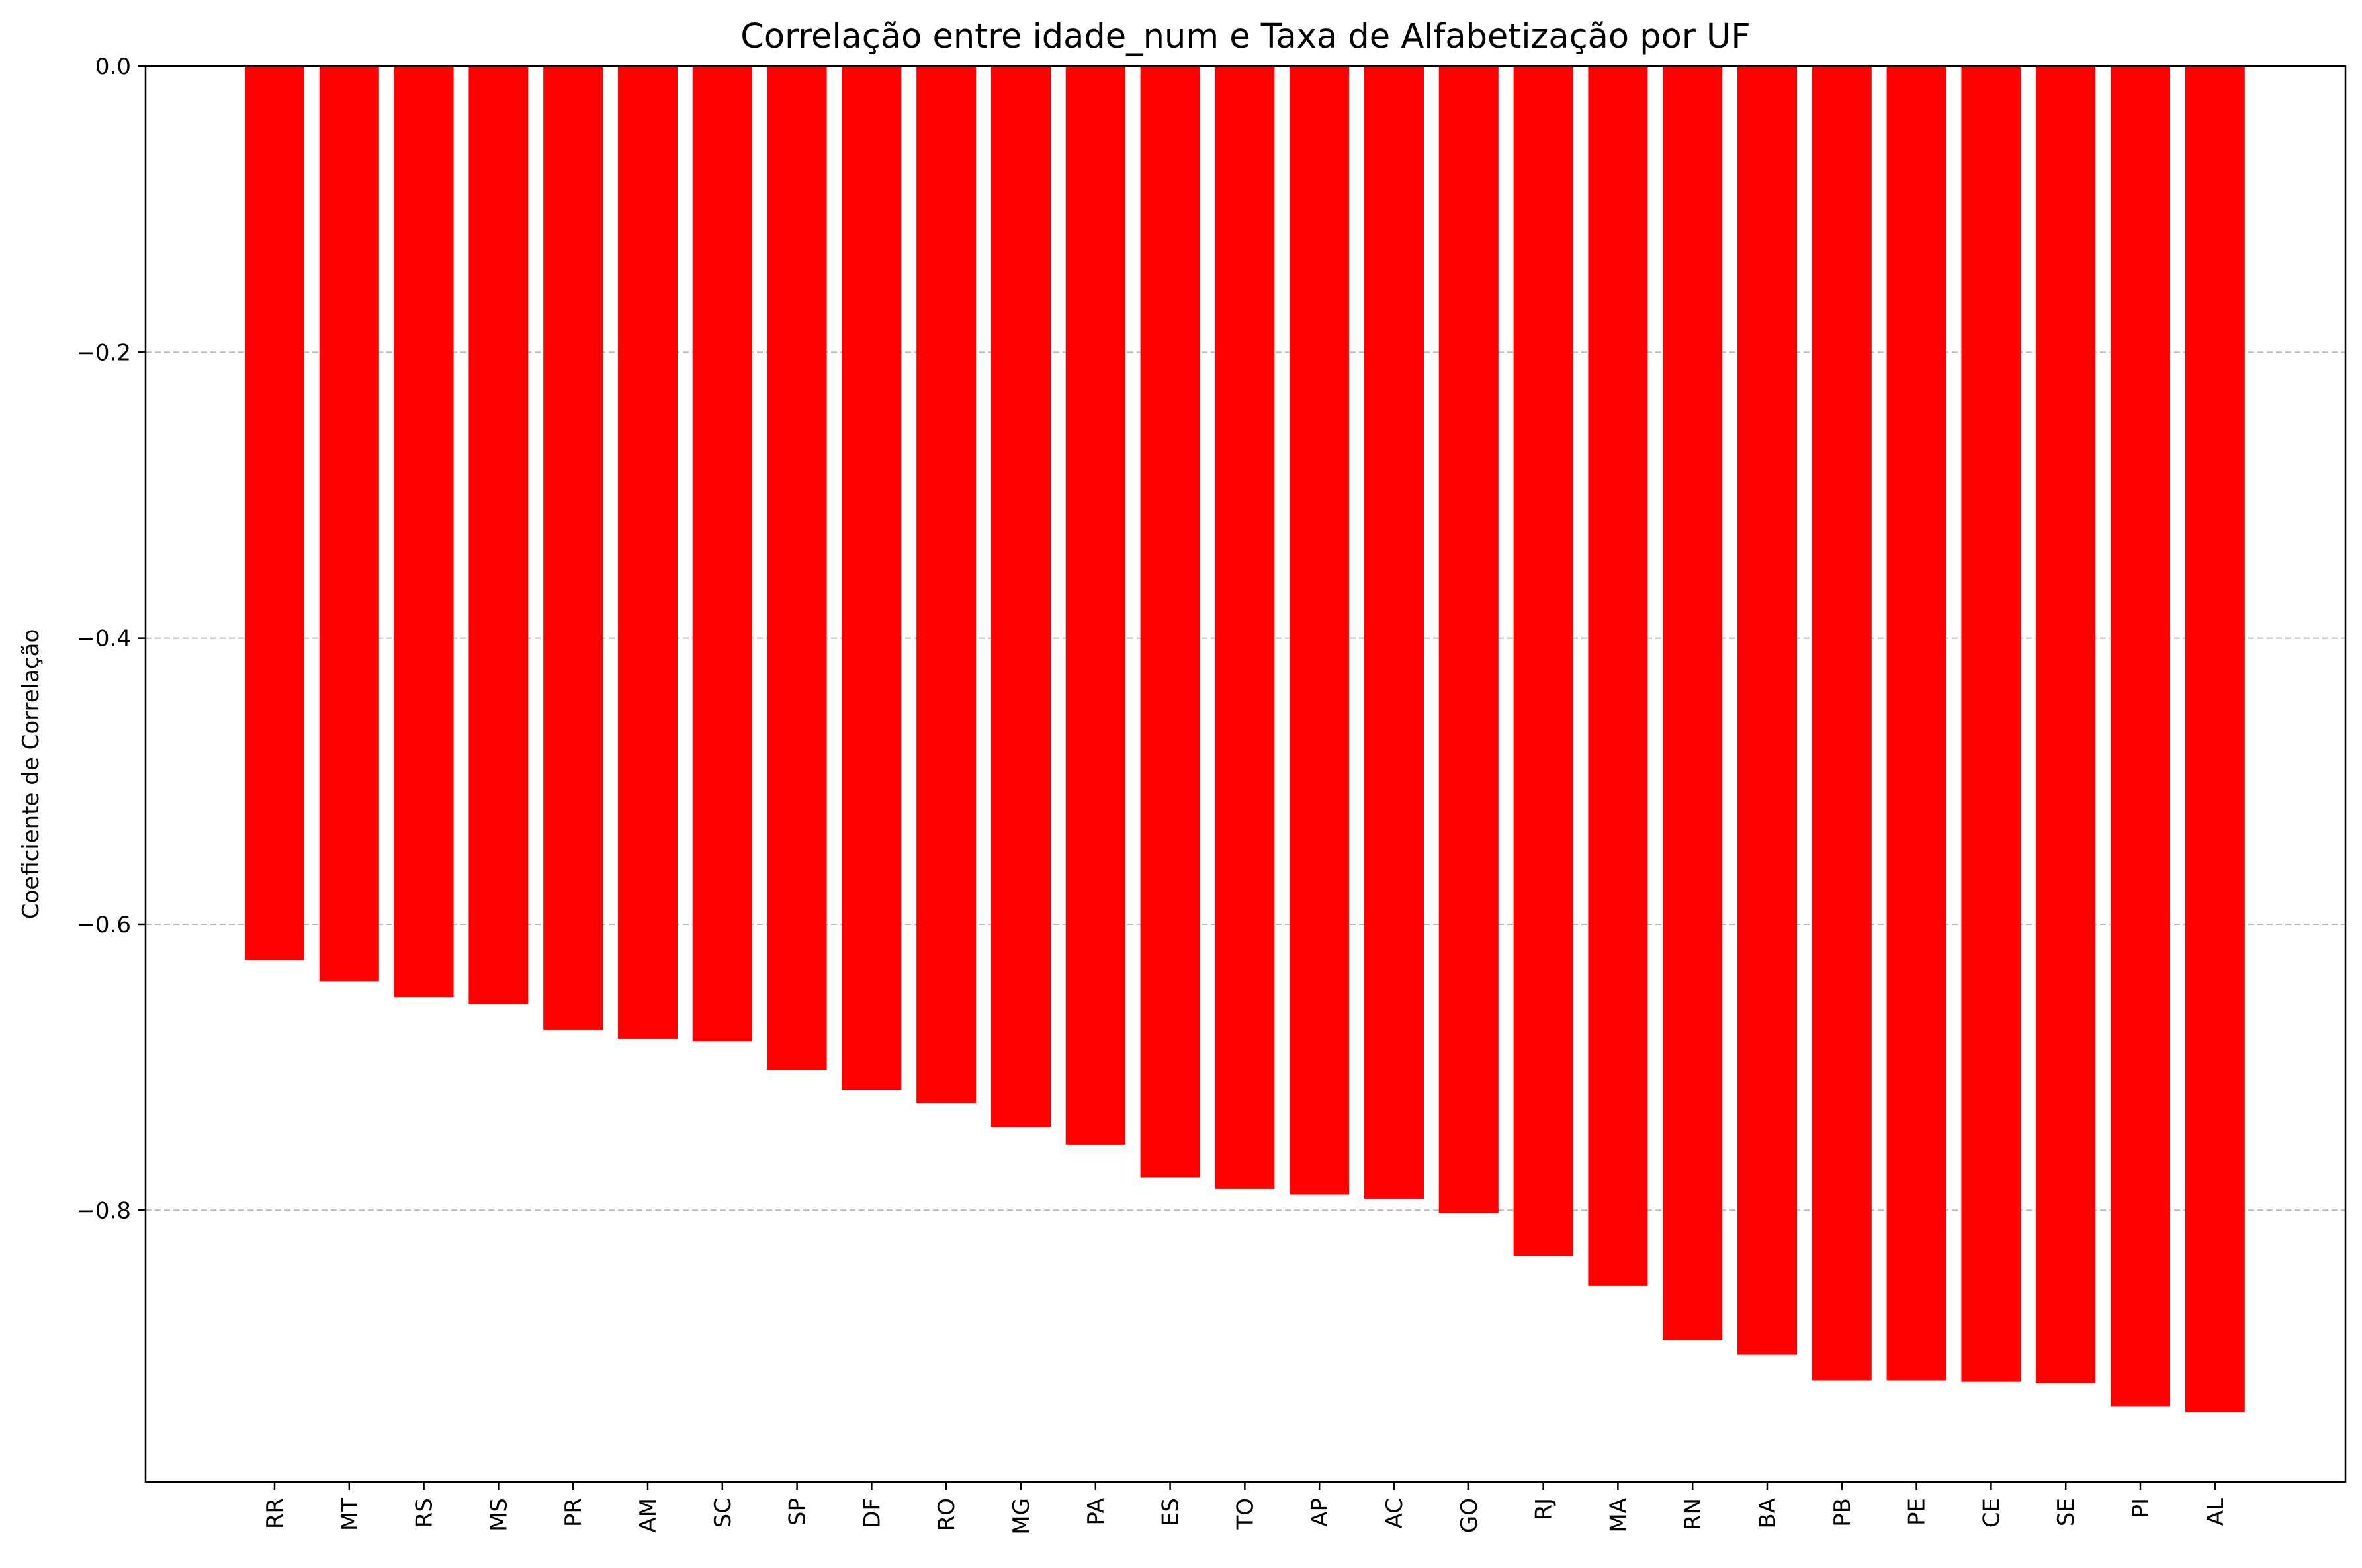  I want to click on bar-df, so click(872, 578).